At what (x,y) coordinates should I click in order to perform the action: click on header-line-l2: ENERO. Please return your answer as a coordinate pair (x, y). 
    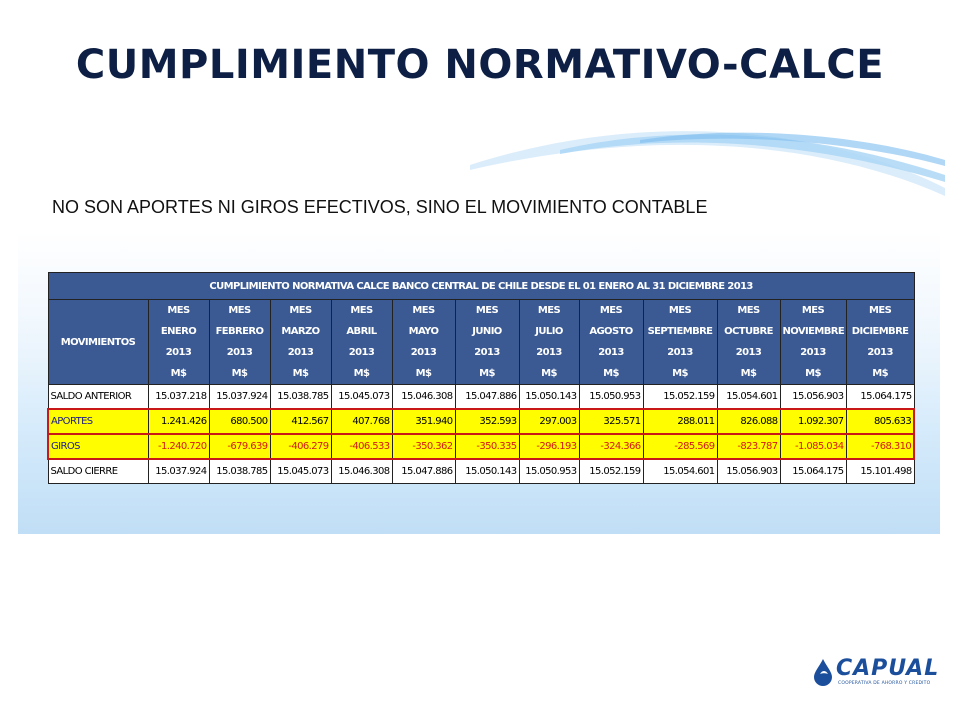
    Looking at the image, I should click on (178, 331).